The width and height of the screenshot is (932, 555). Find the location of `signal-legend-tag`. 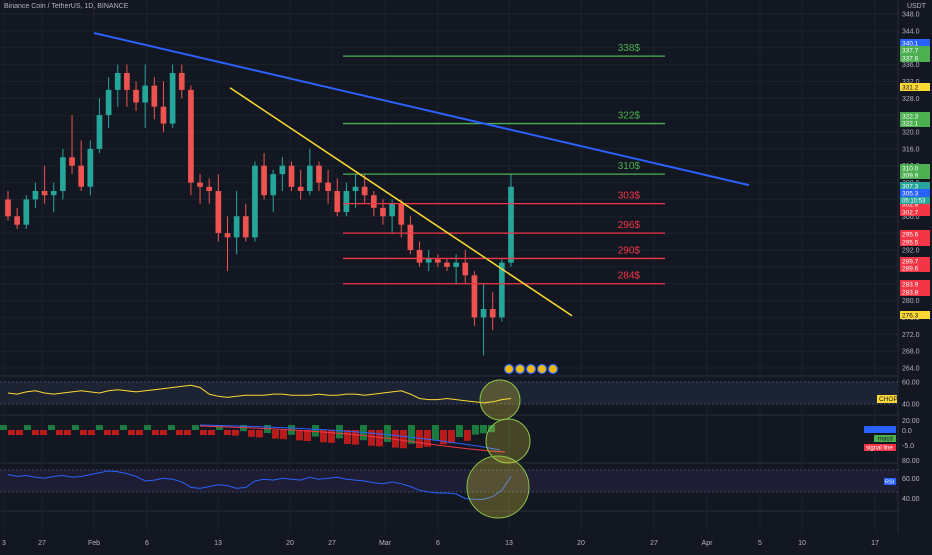

signal-legend-tag is located at coordinates (880, 447).